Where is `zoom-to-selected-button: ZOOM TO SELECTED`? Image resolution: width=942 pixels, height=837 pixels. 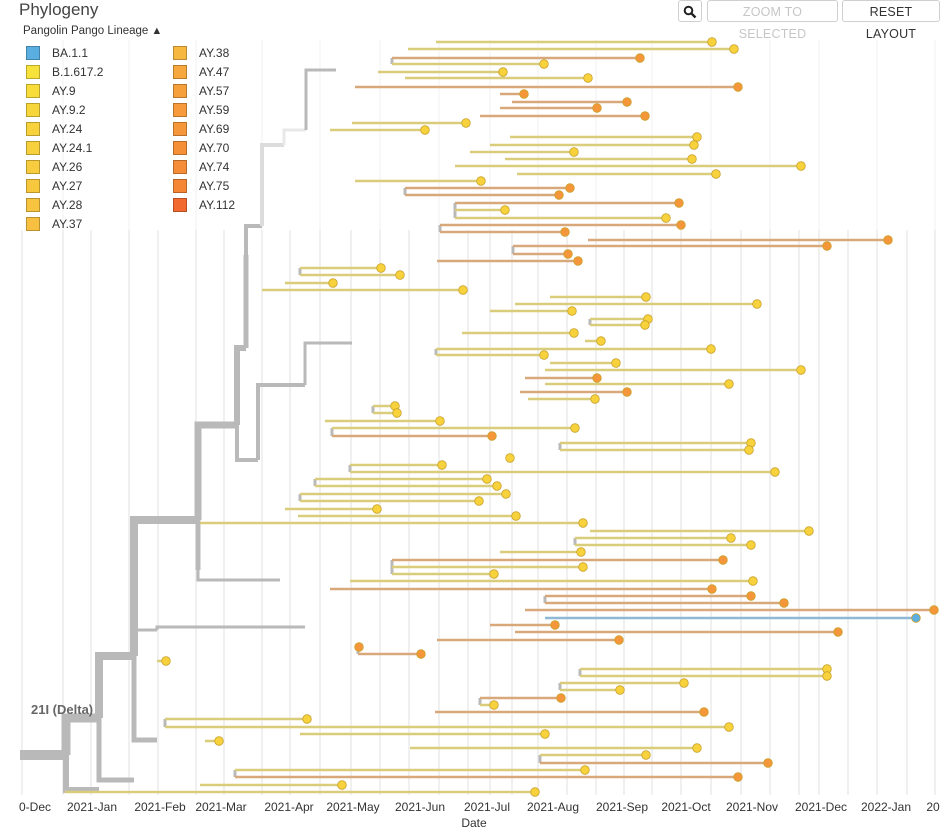 zoom-to-selected-button: ZOOM TO SELECTED is located at coordinates (772, 20).